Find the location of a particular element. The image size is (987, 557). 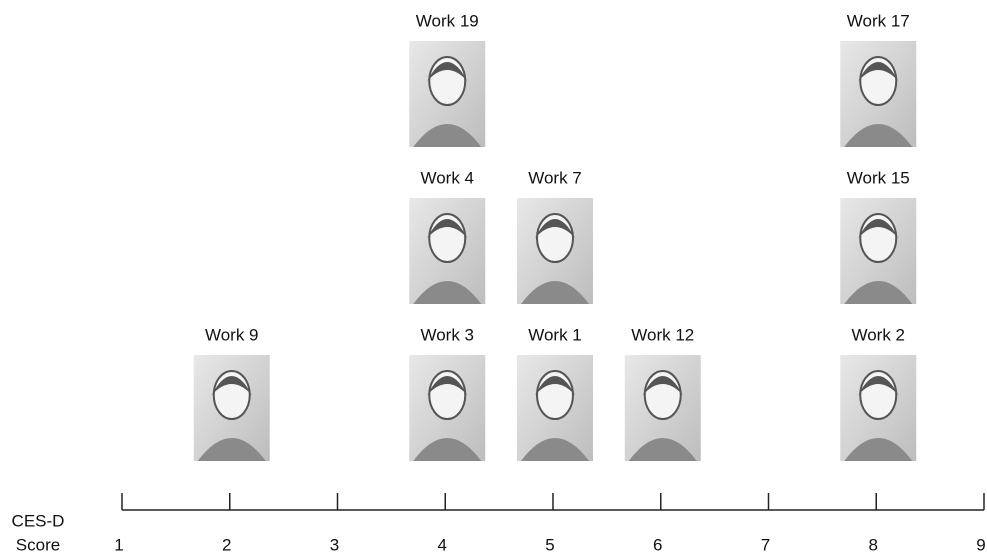

artwork: Work 4 is located at coordinates (447, 236).